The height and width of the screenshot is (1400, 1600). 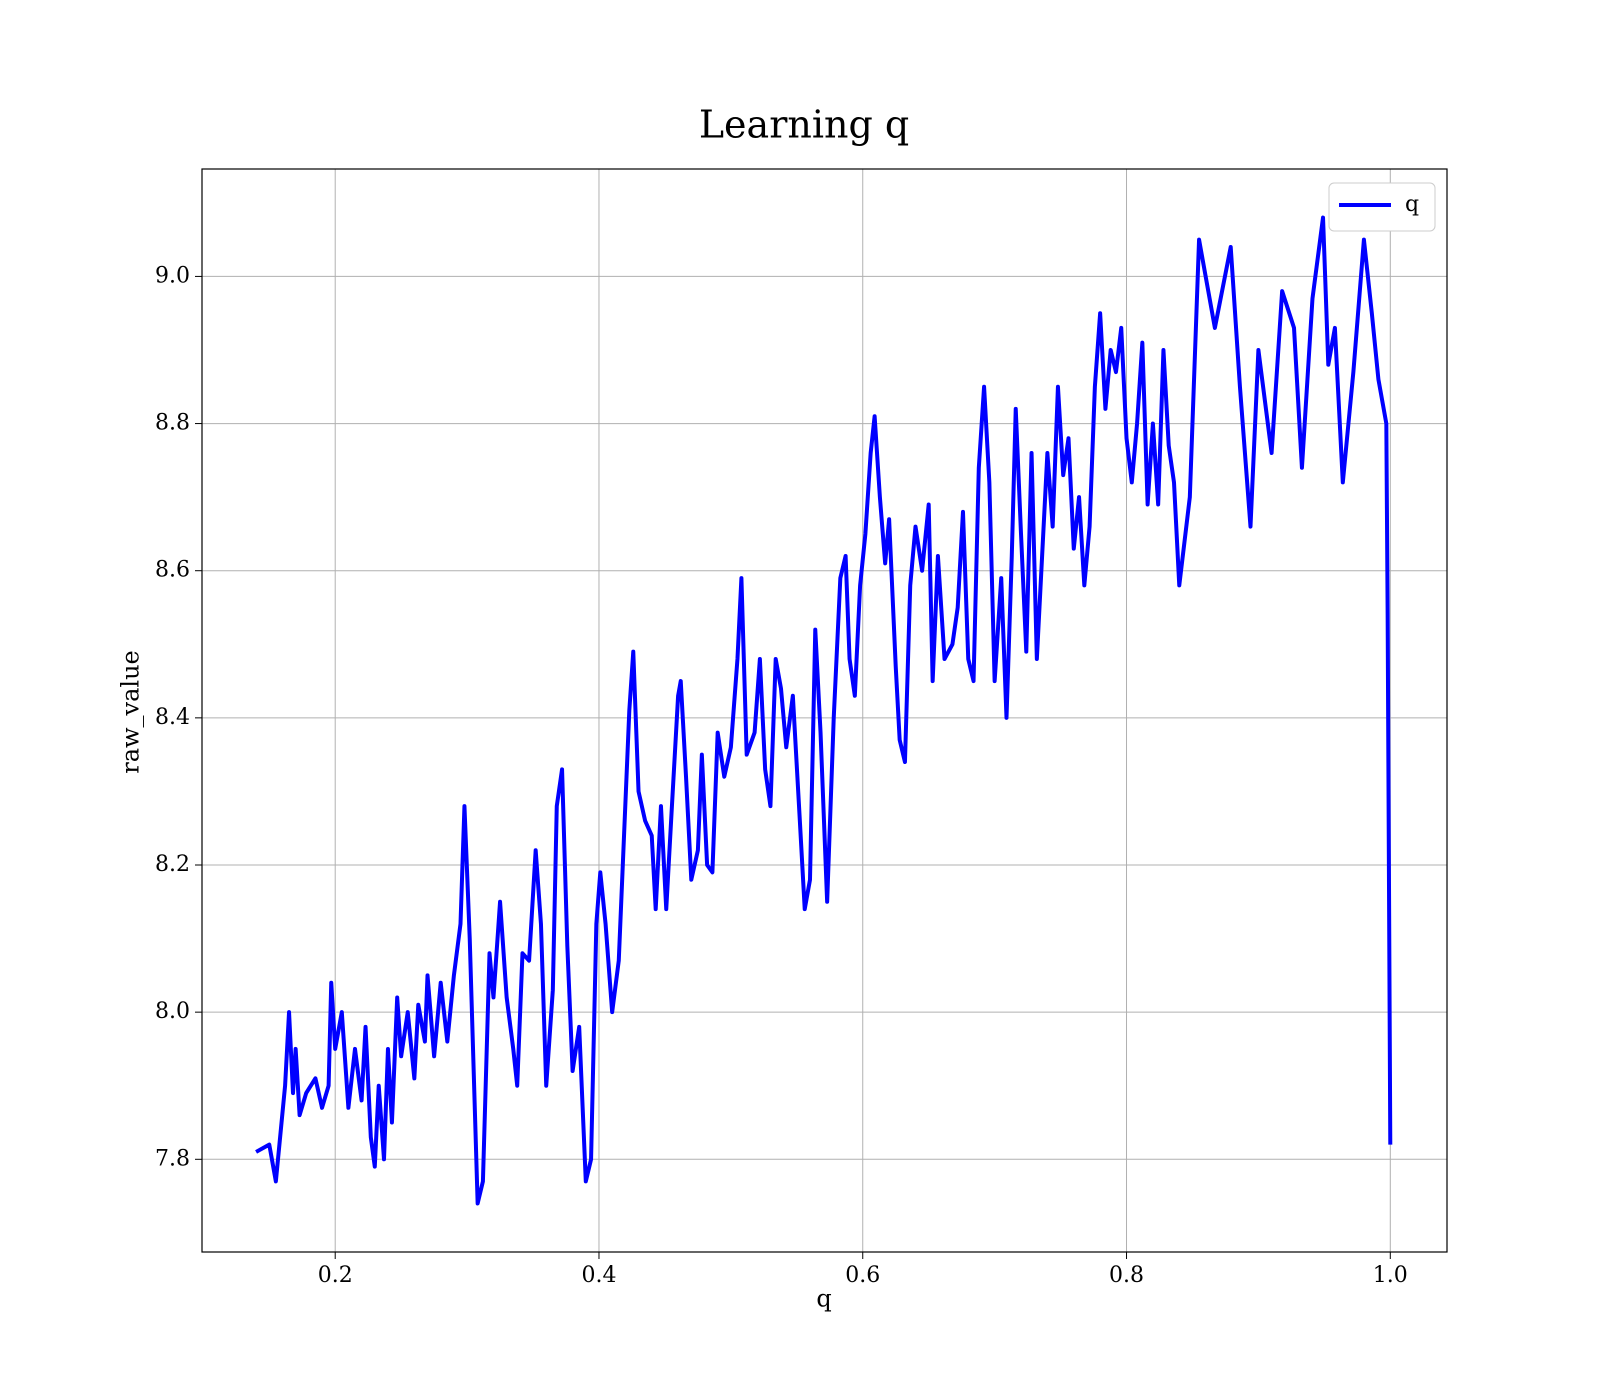 I want to click on legend-label: q, so click(x=1412, y=204).